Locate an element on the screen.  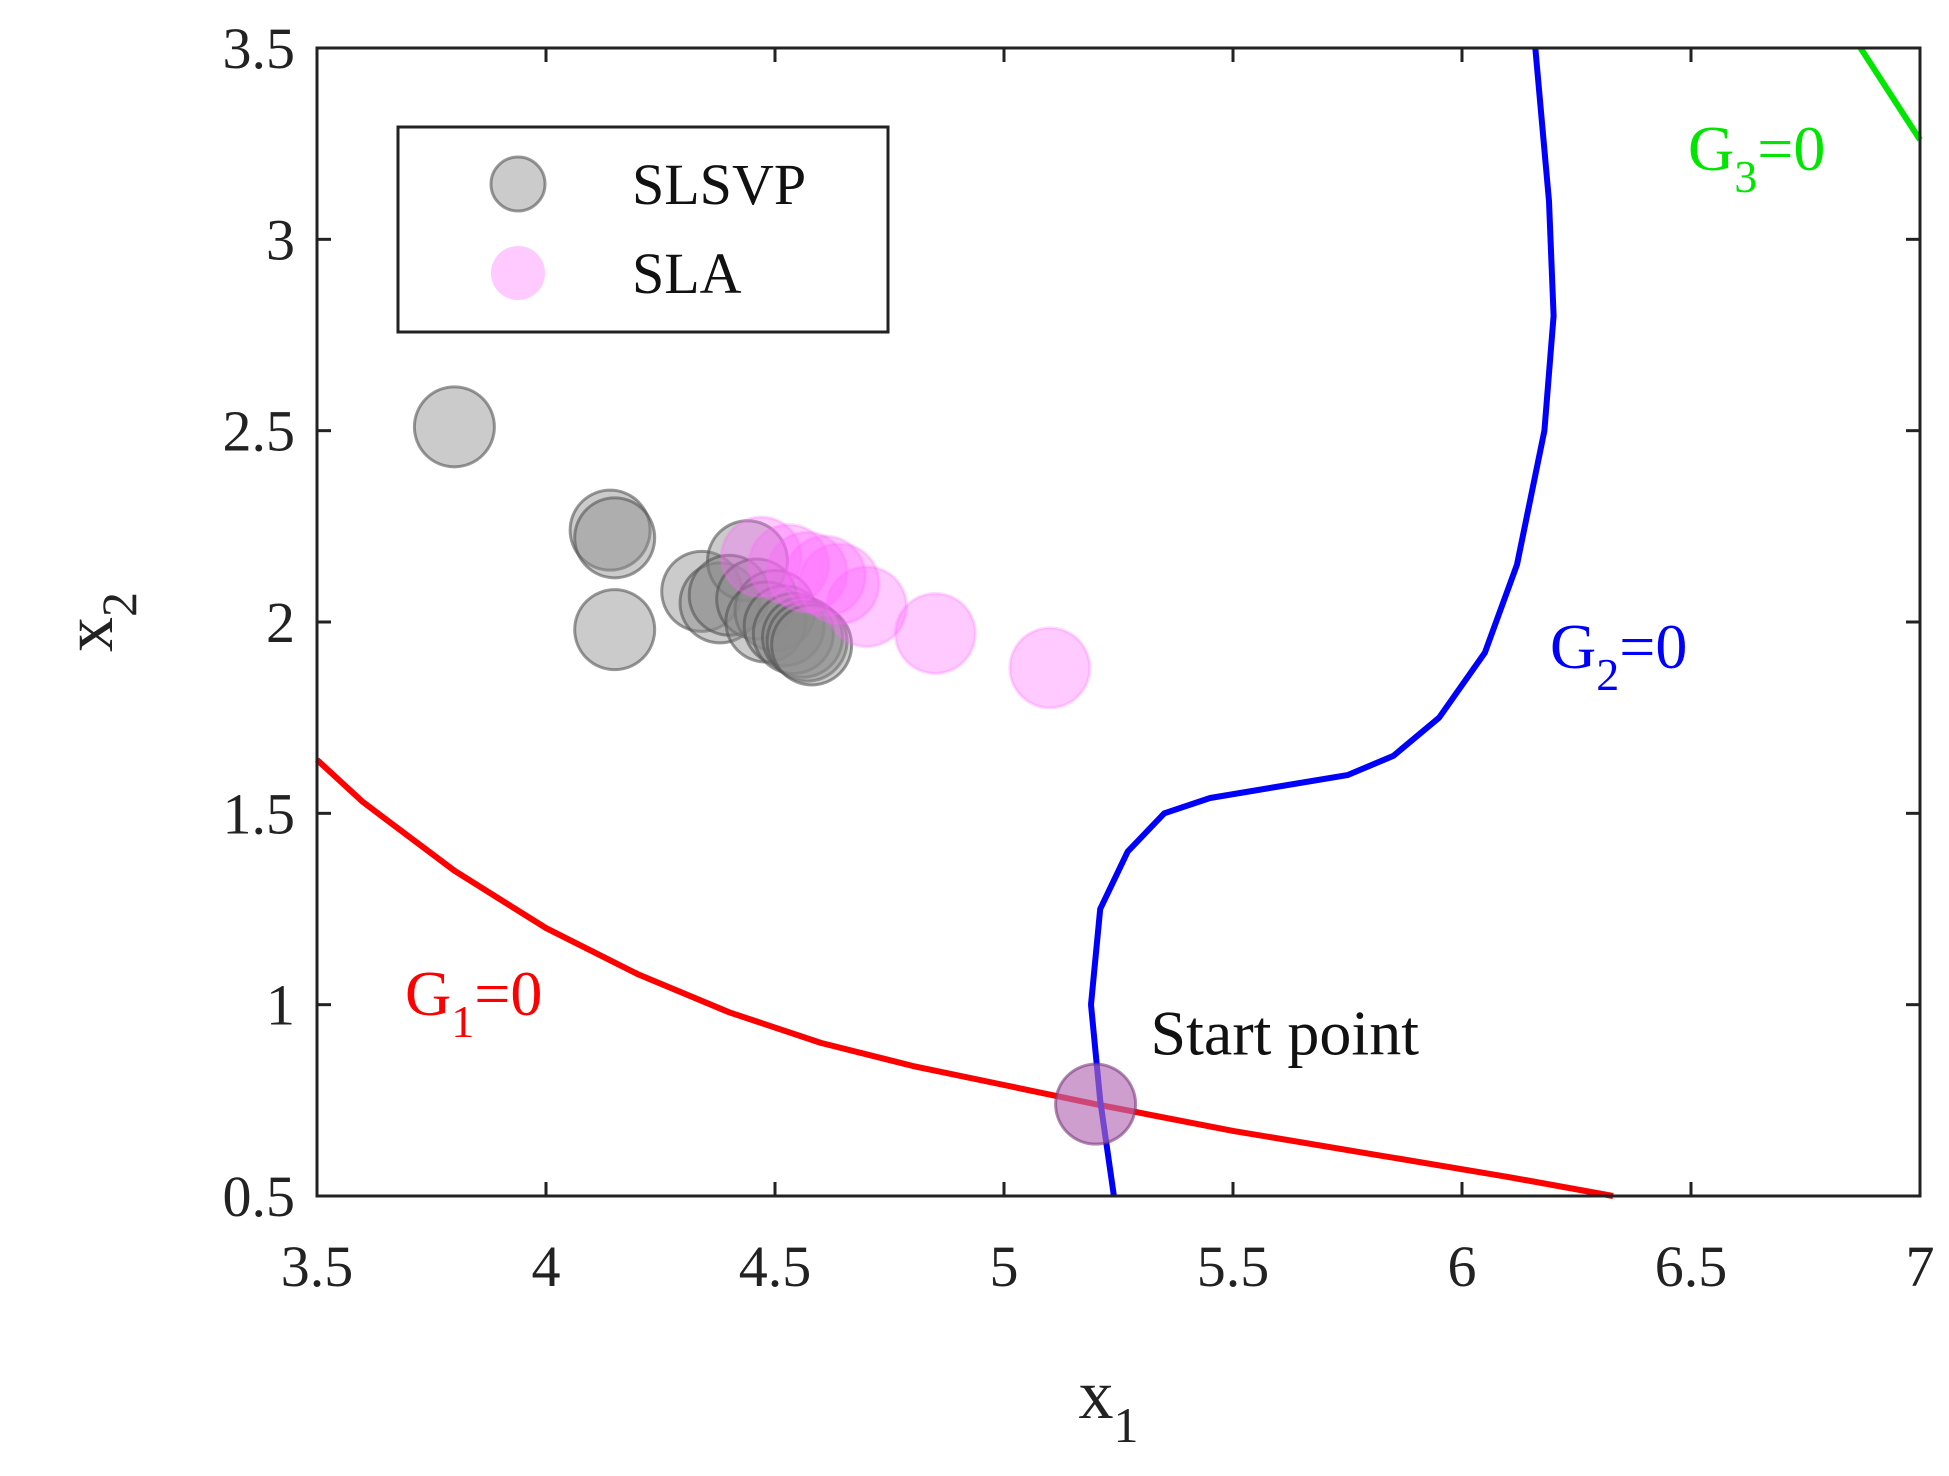
legend-marker-sla is located at coordinates (518, 273).